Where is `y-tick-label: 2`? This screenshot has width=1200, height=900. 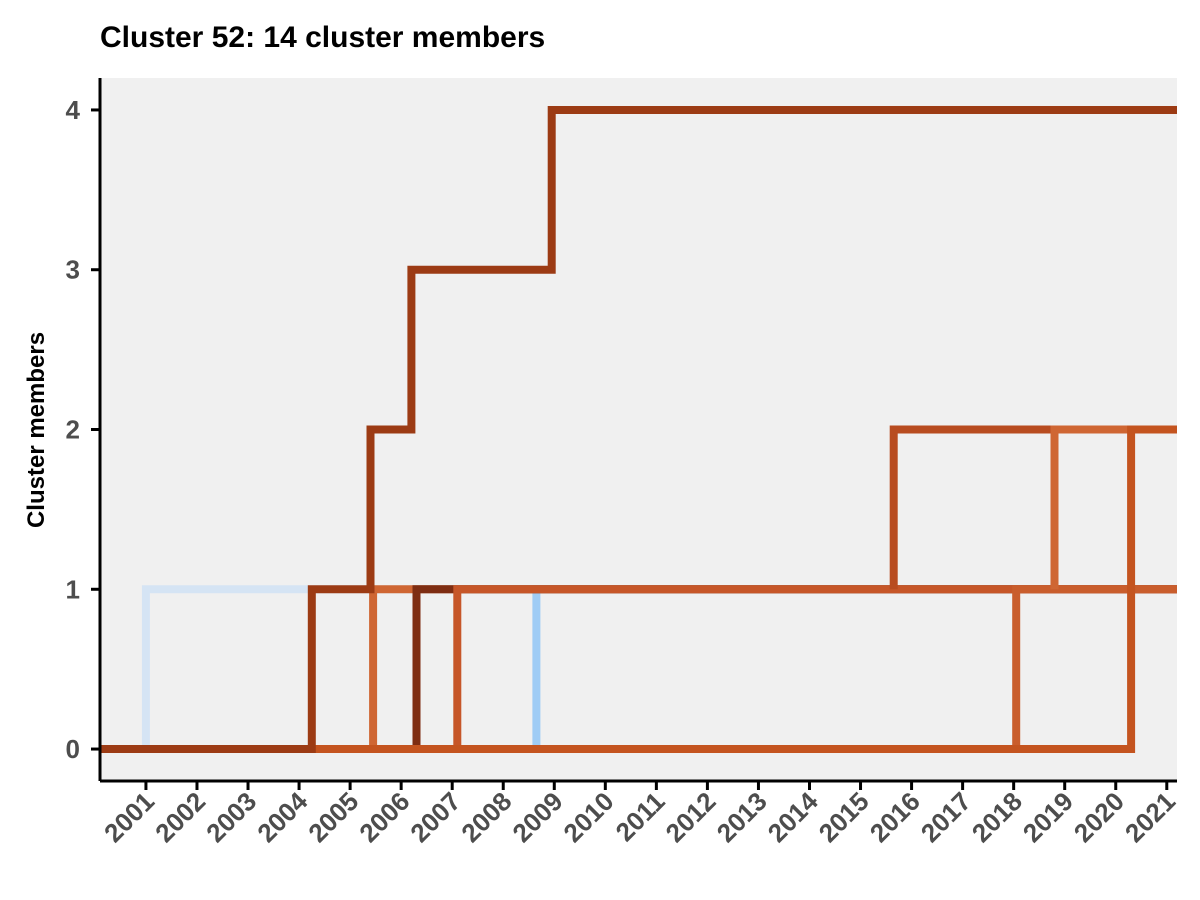
y-tick-label: 2 is located at coordinates (73, 430).